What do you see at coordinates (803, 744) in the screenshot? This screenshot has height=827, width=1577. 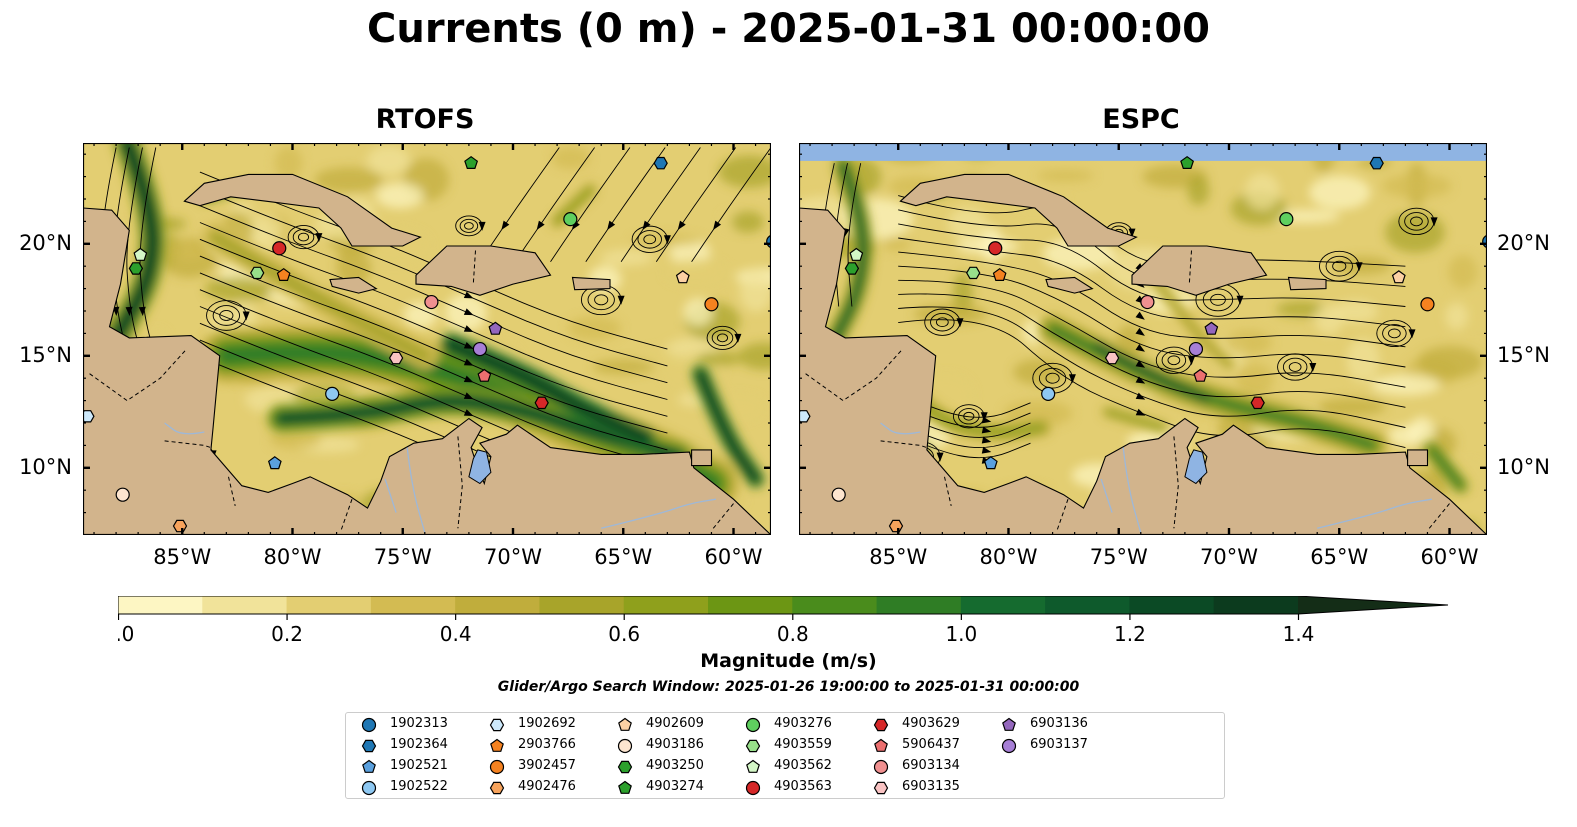 I see `legend-label: 4903559` at bounding box center [803, 744].